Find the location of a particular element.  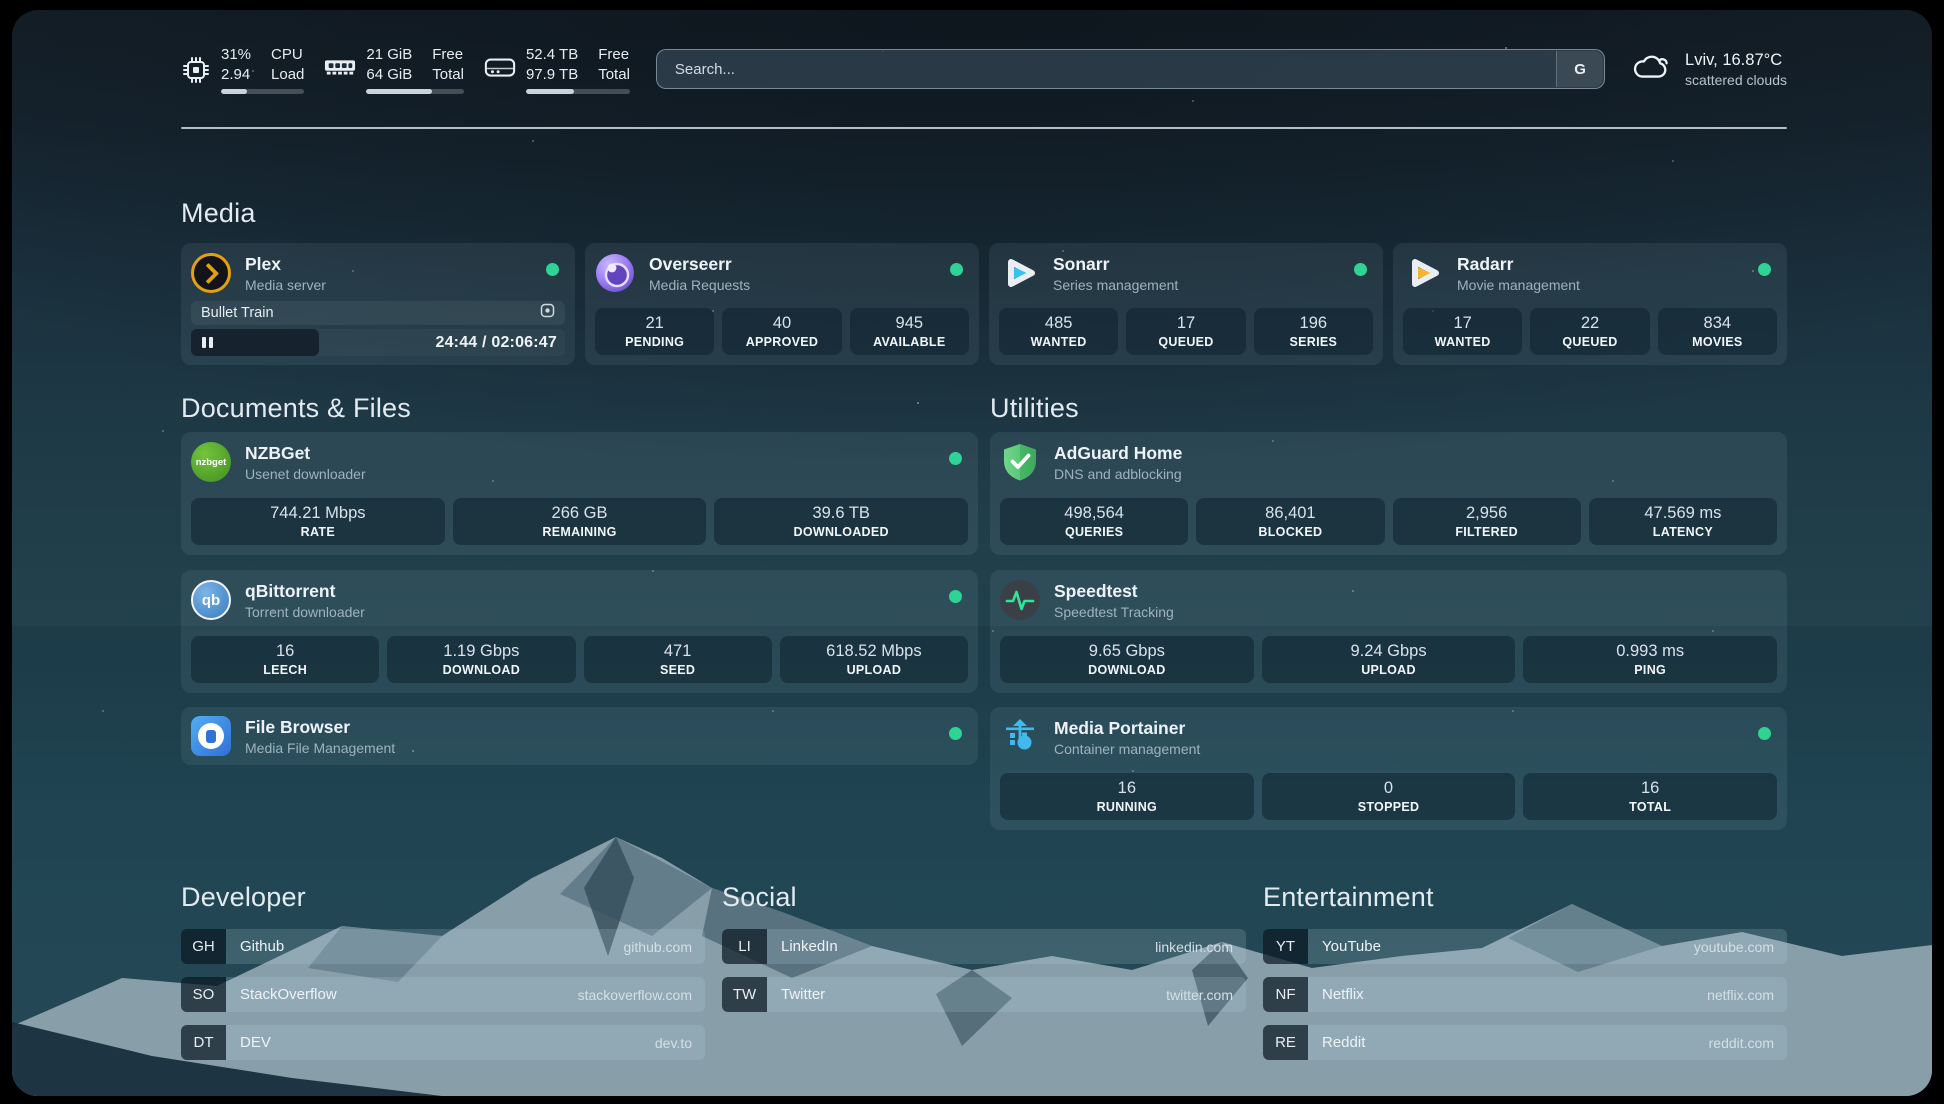

bookmark-twitter: TW Twitter twitter.com is located at coordinates (984, 994).